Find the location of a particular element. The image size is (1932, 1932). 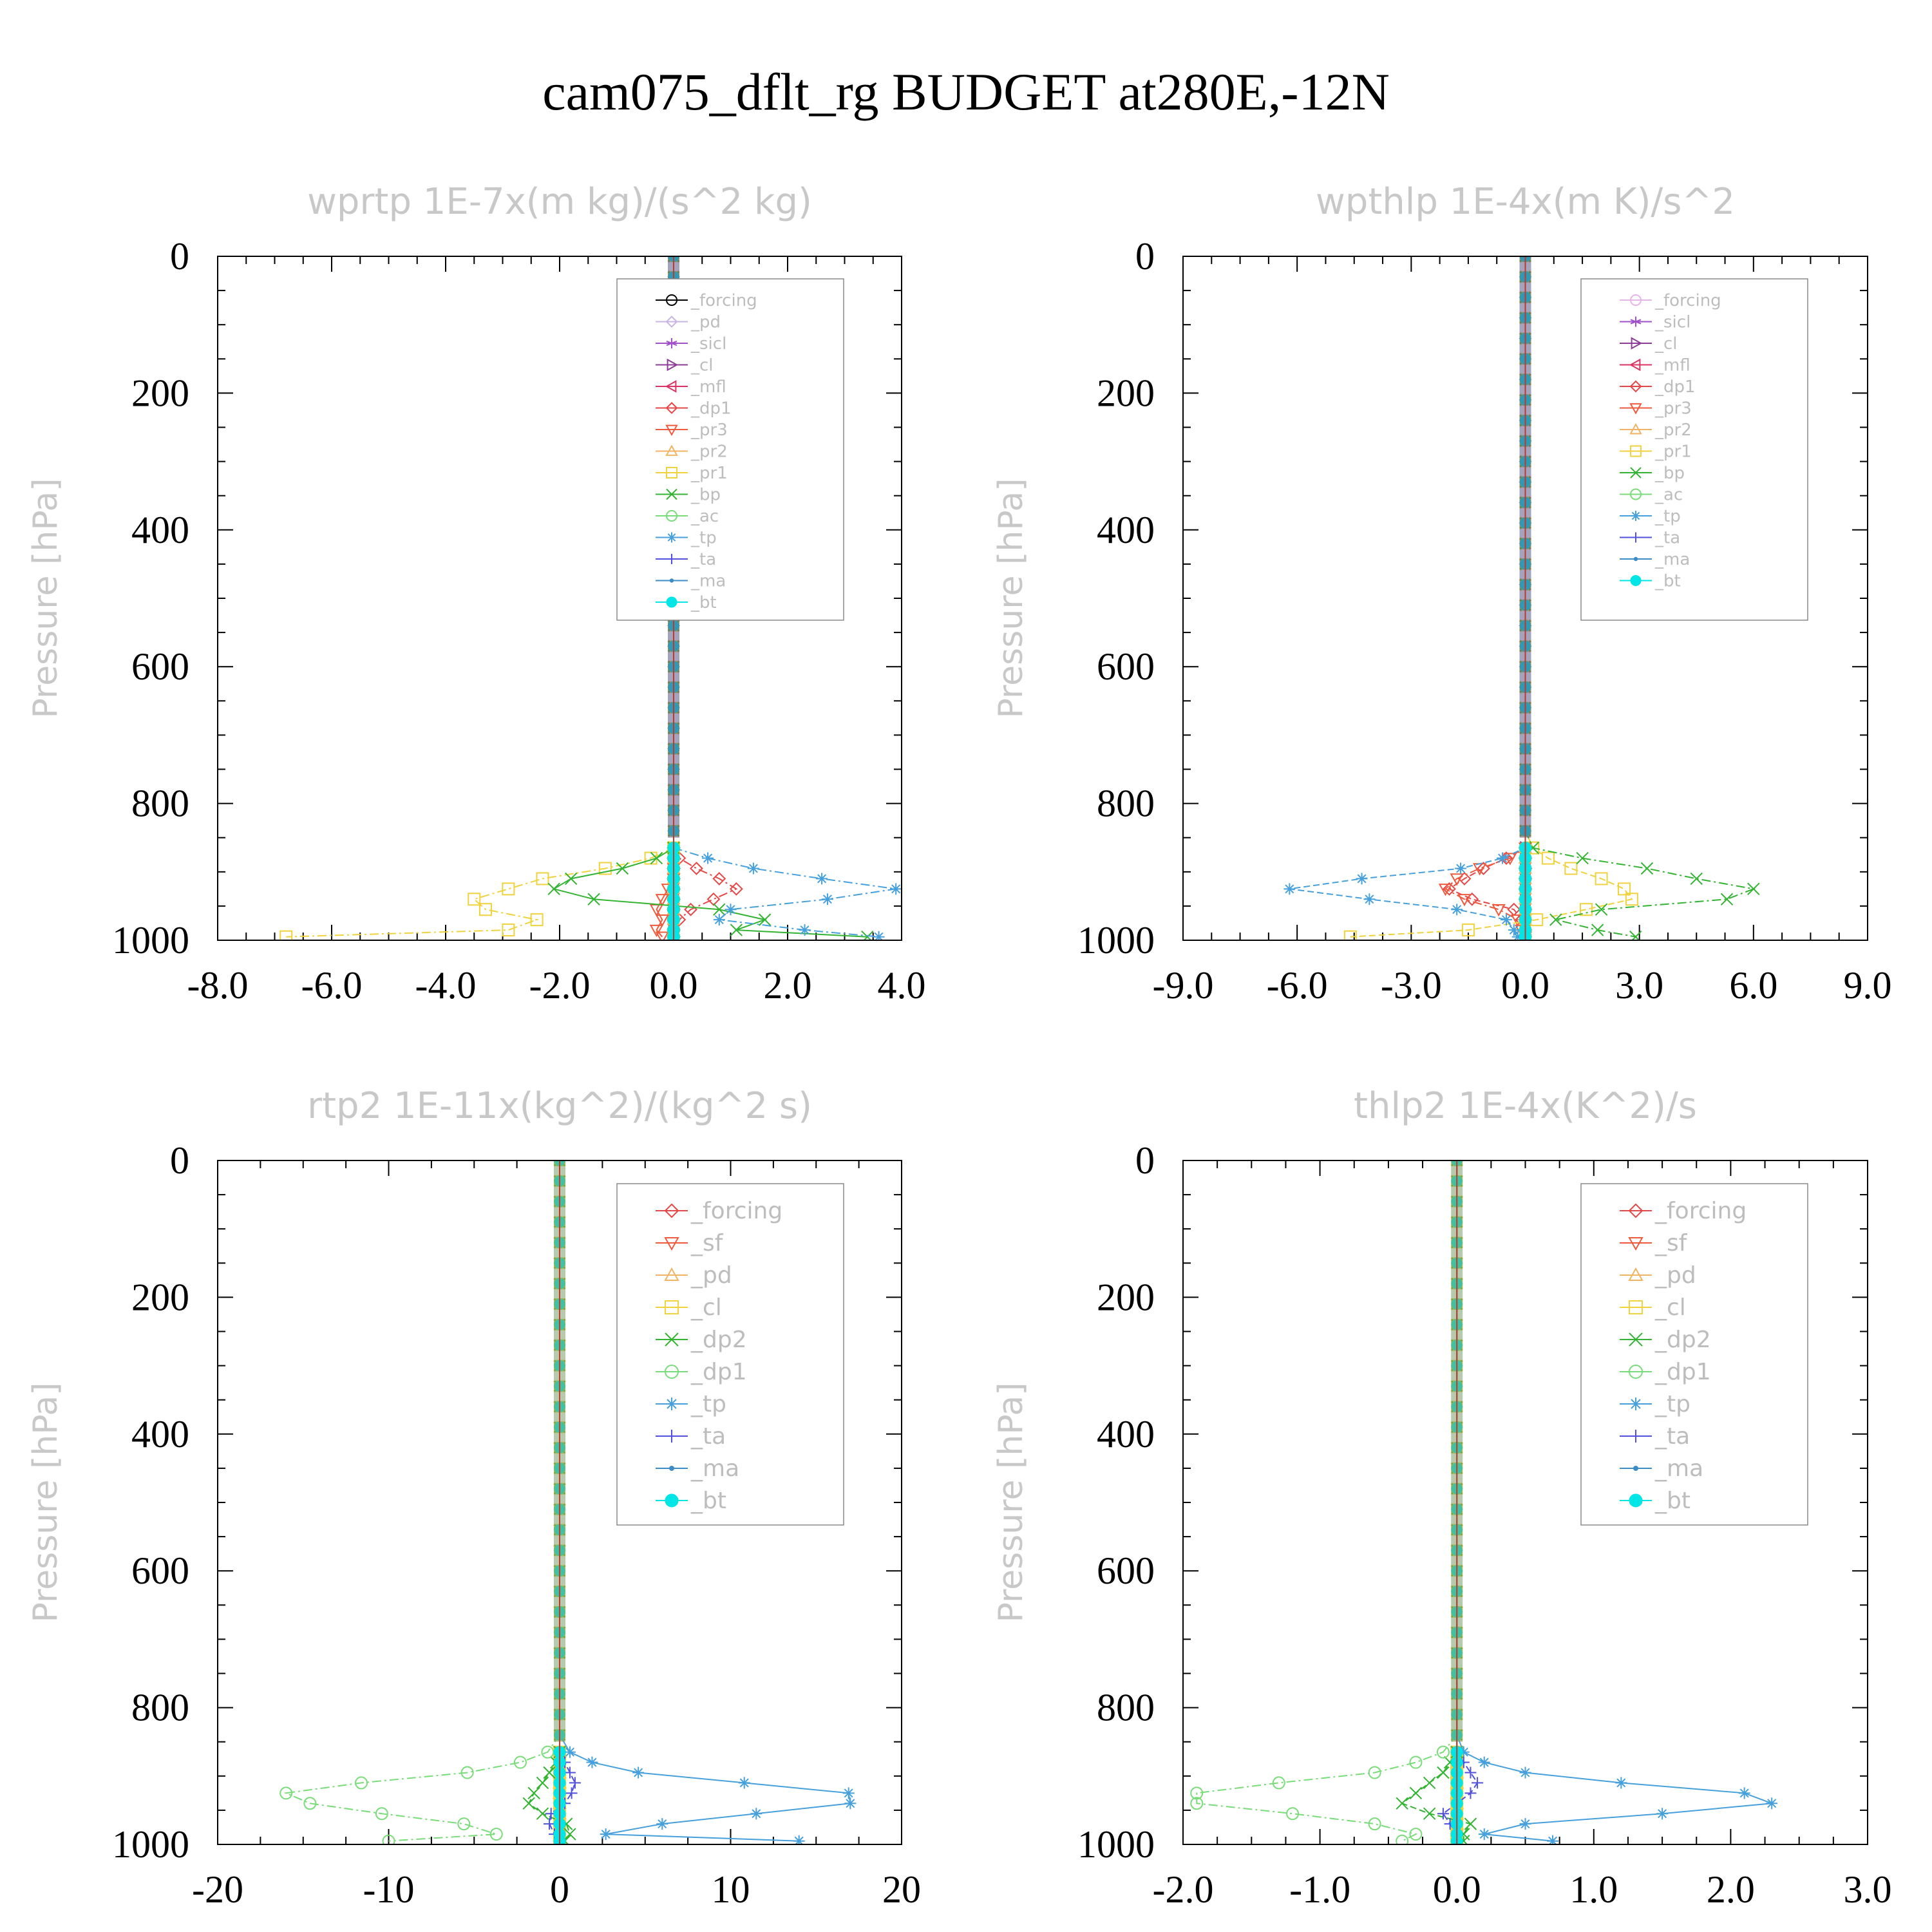

x-tick-label: 9.0 is located at coordinates (1868, 985).